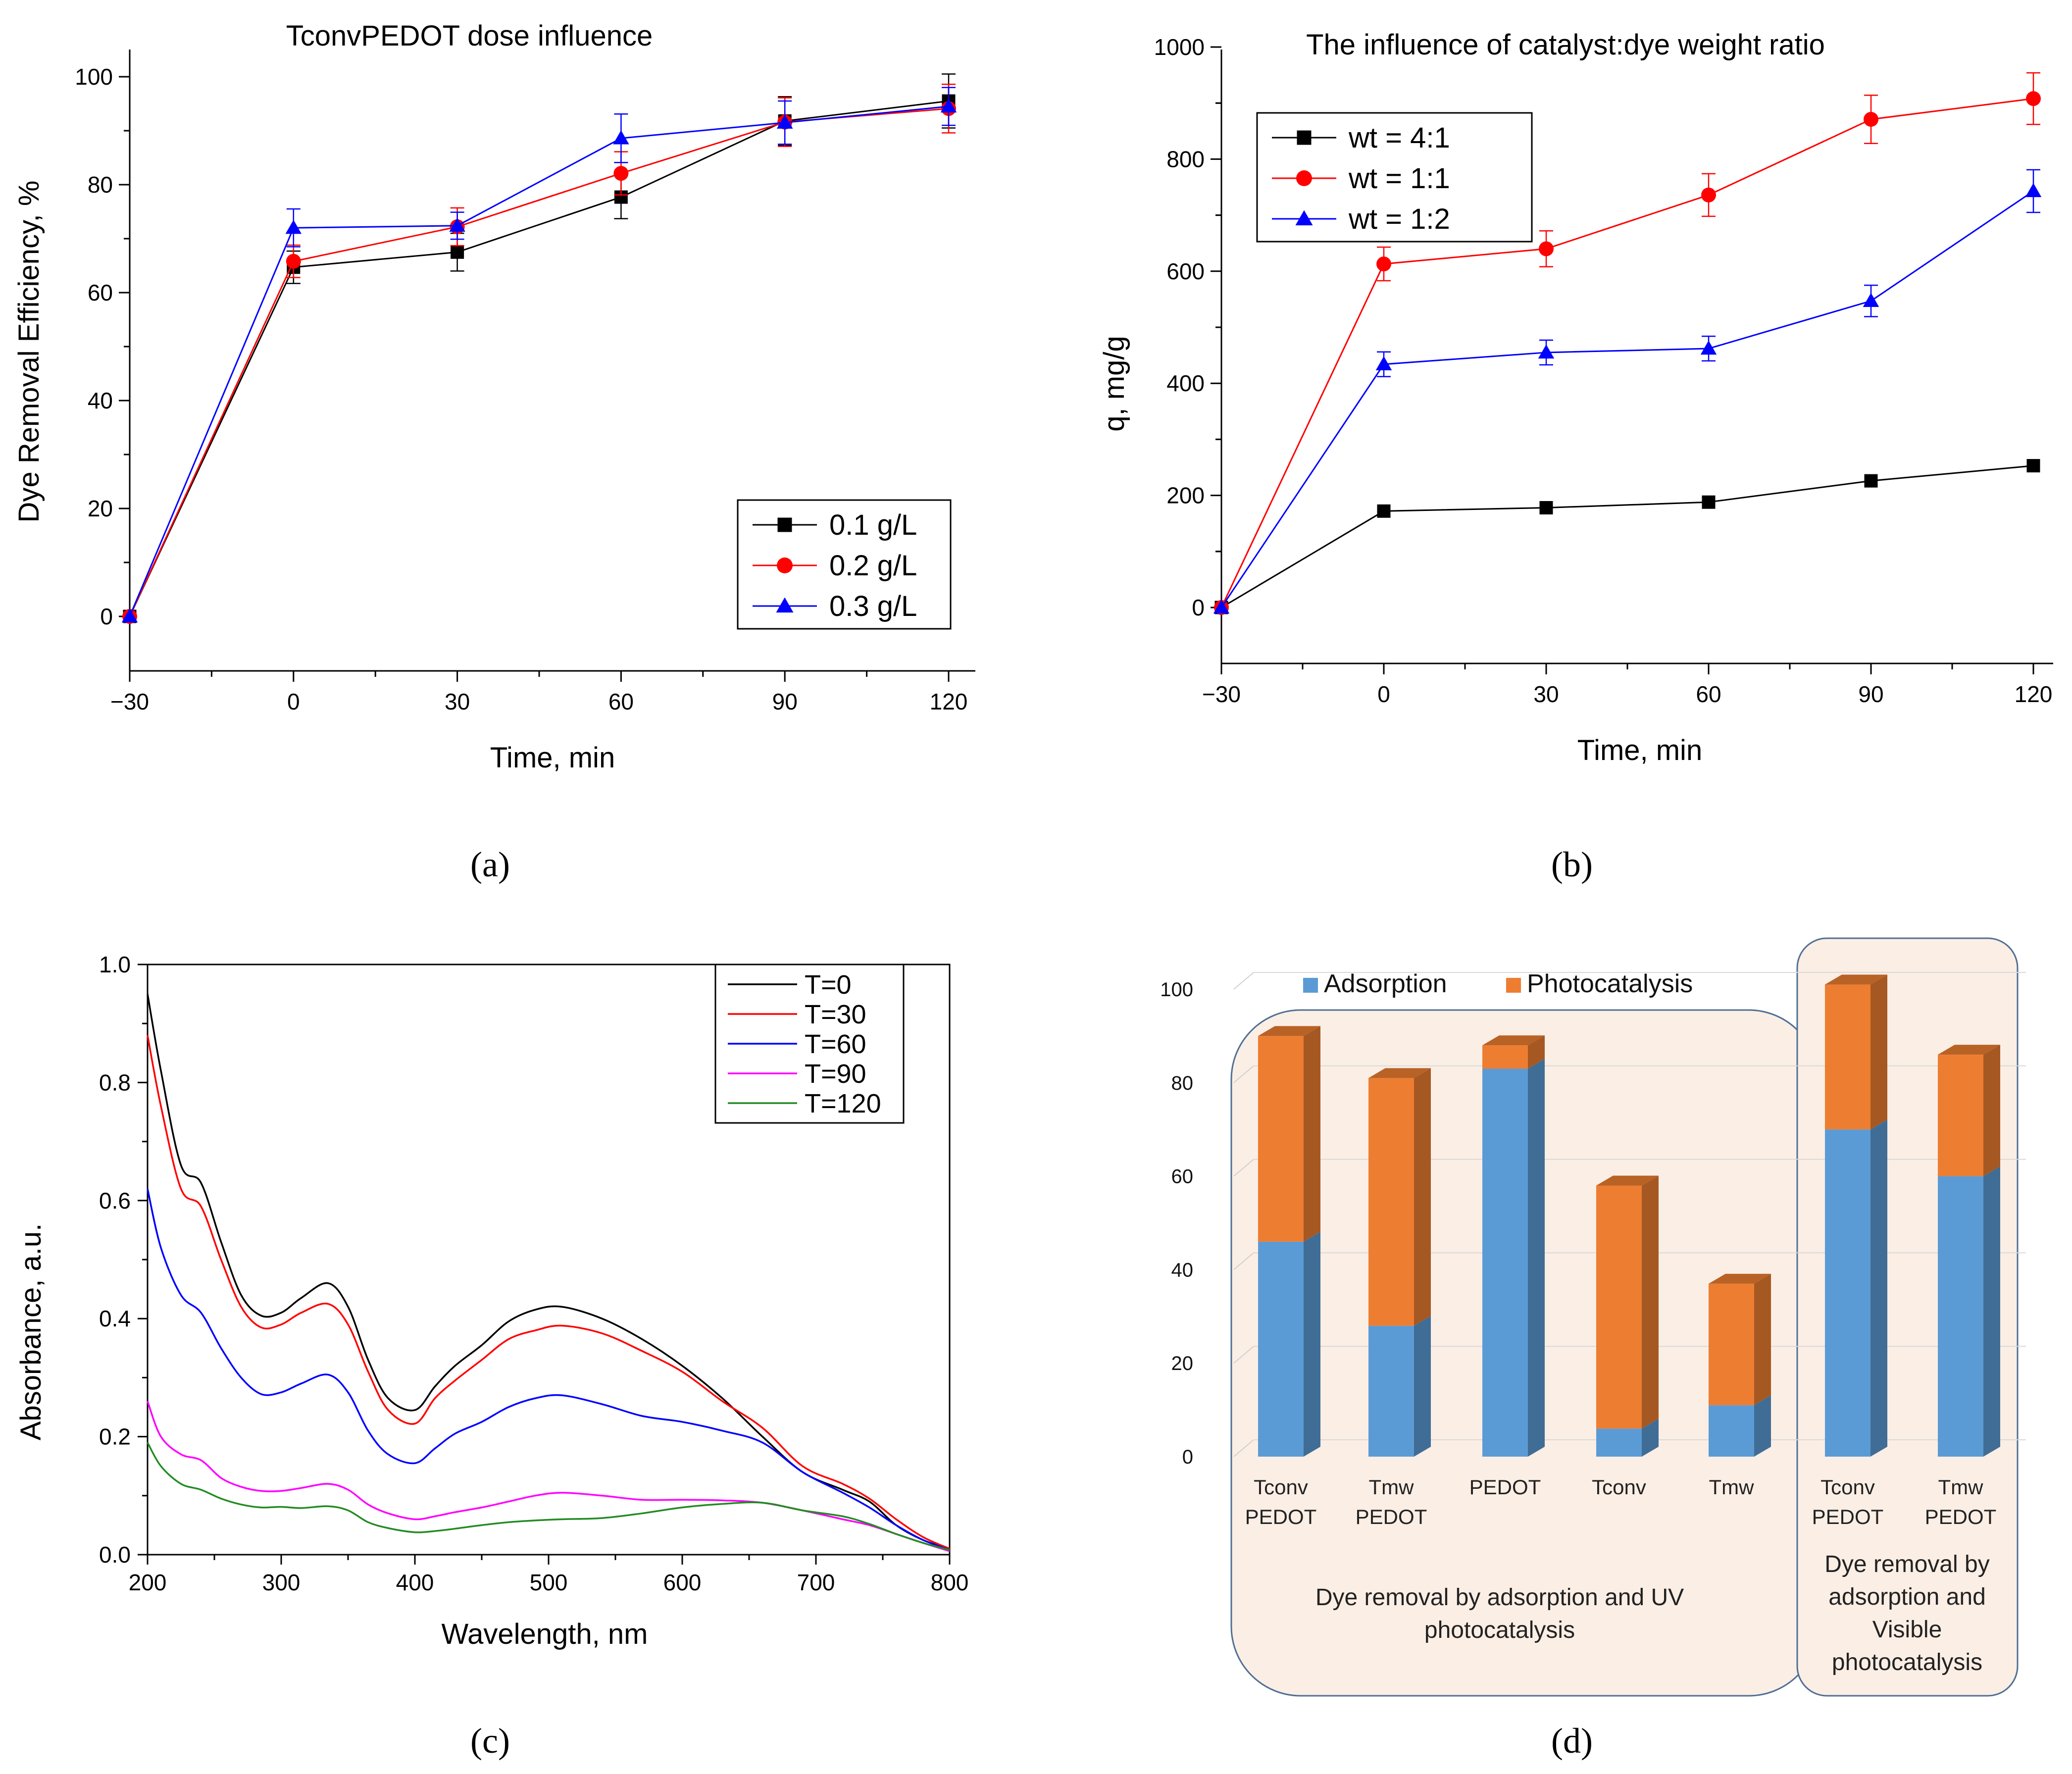 This screenshot has height=1774, width=2072. Describe the element at coordinates (828, 985) in the screenshot. I see `legend-label: T=0` at that location.